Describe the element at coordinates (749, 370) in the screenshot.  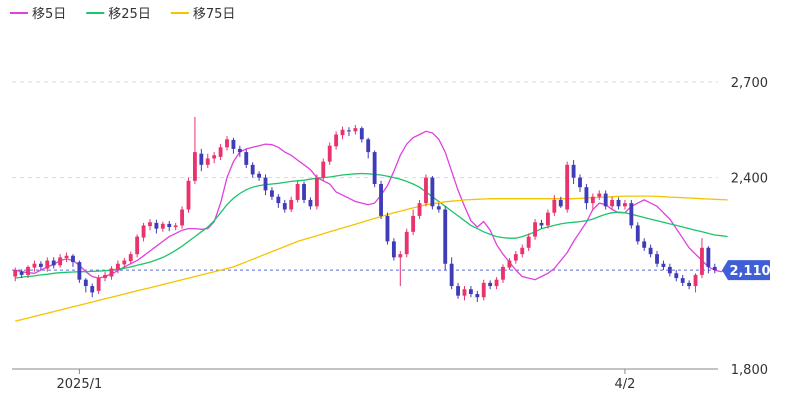
I see `y-tick-label: 1,800` at that location.